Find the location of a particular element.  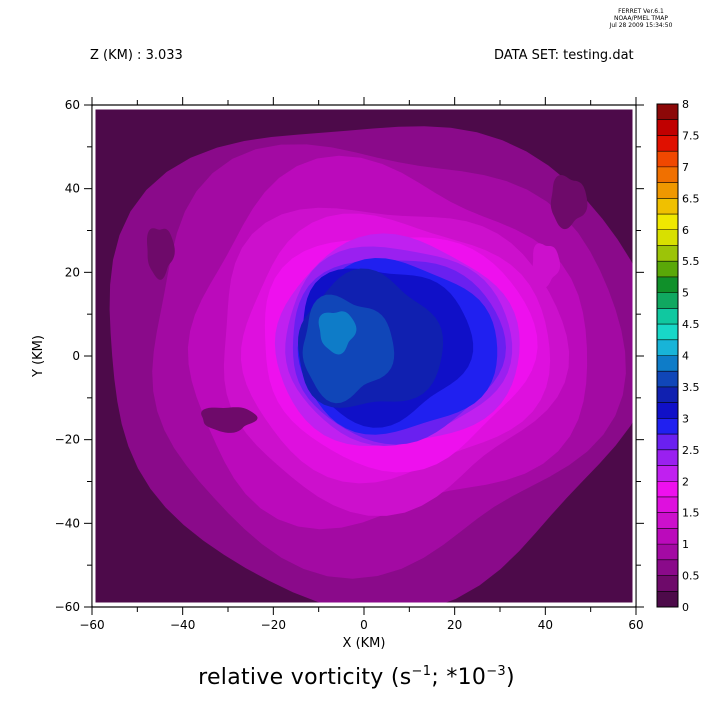

stamp-line-2: NOAA/PMEL TMAP is located at coordinates (641, 18).